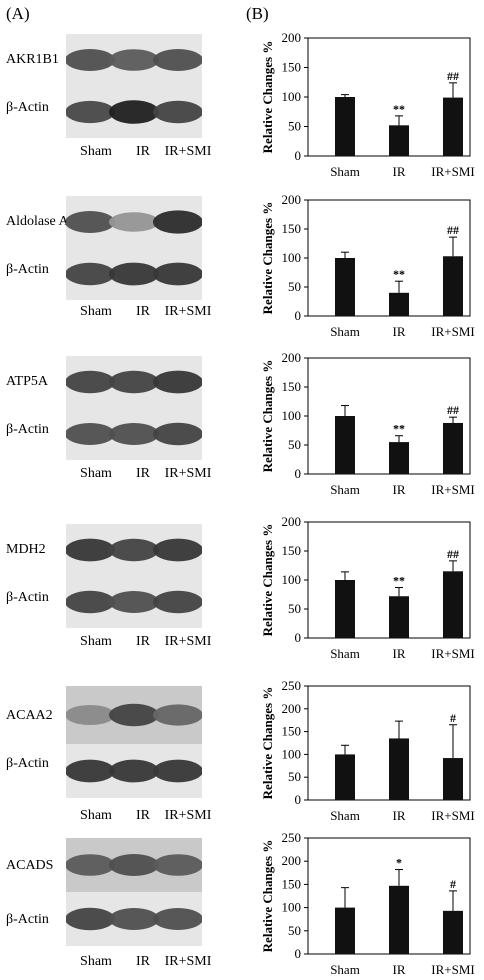 The width and height of the screenshot is (484, 980). I want to click on panel-b-label: (B), so click(257, 13).